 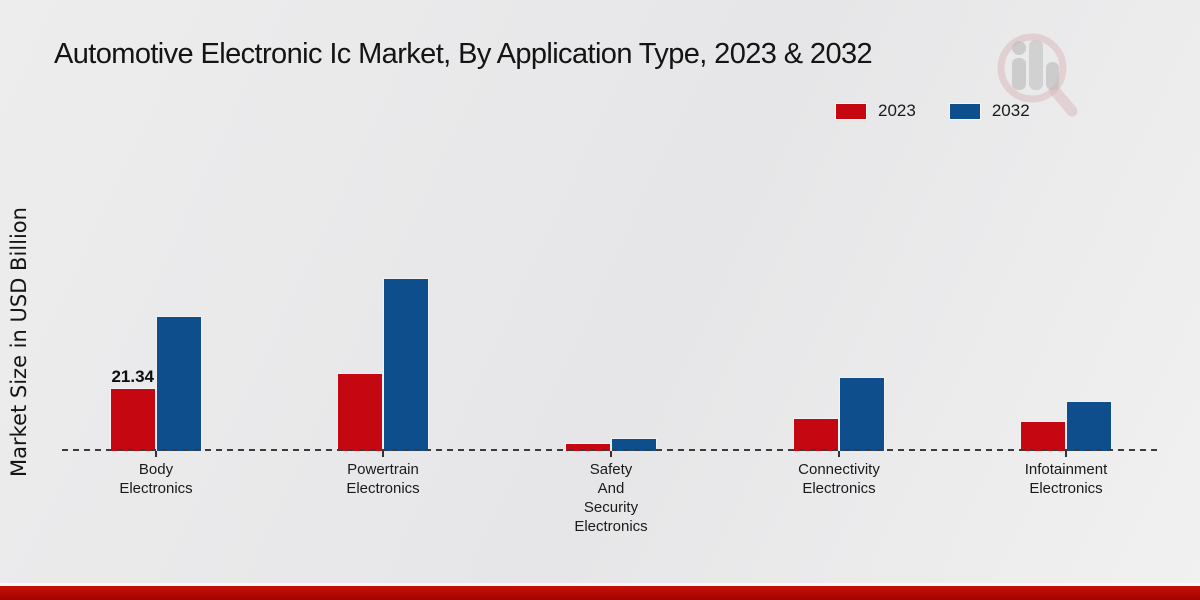 I want to click on category-label-3: Connectivity Electronics, so click(x=839, y=479).